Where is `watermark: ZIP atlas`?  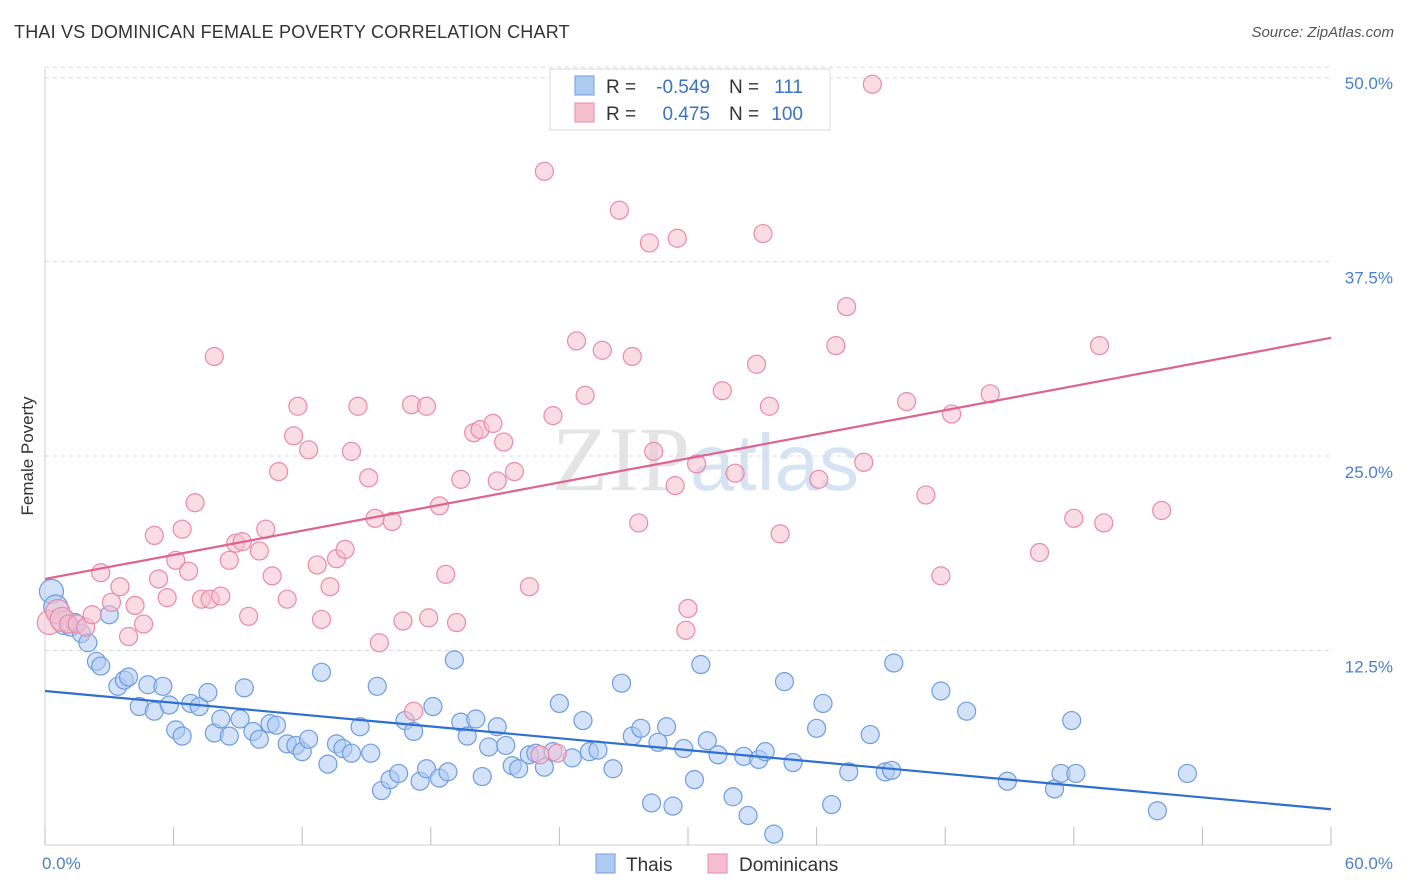 watermark: ZIP atlas is located at coordinates (705, 459).